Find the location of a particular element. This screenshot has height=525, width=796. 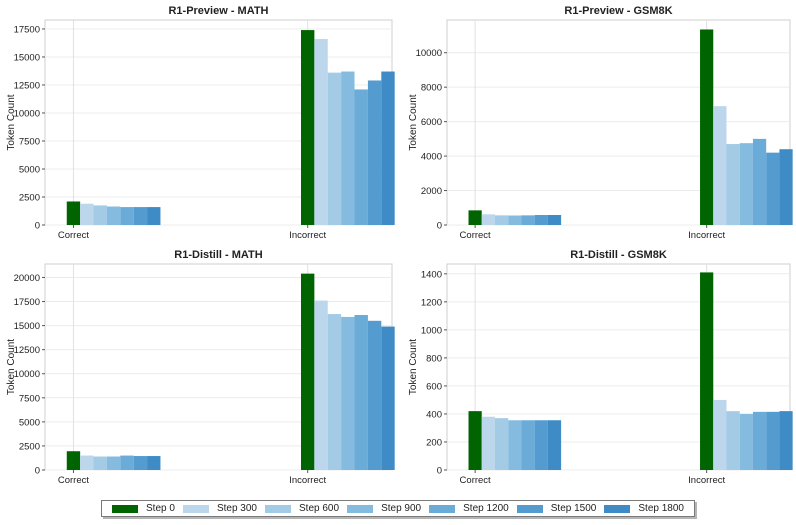

y-tick-label: 1000 is located at coordinates (431, 330).